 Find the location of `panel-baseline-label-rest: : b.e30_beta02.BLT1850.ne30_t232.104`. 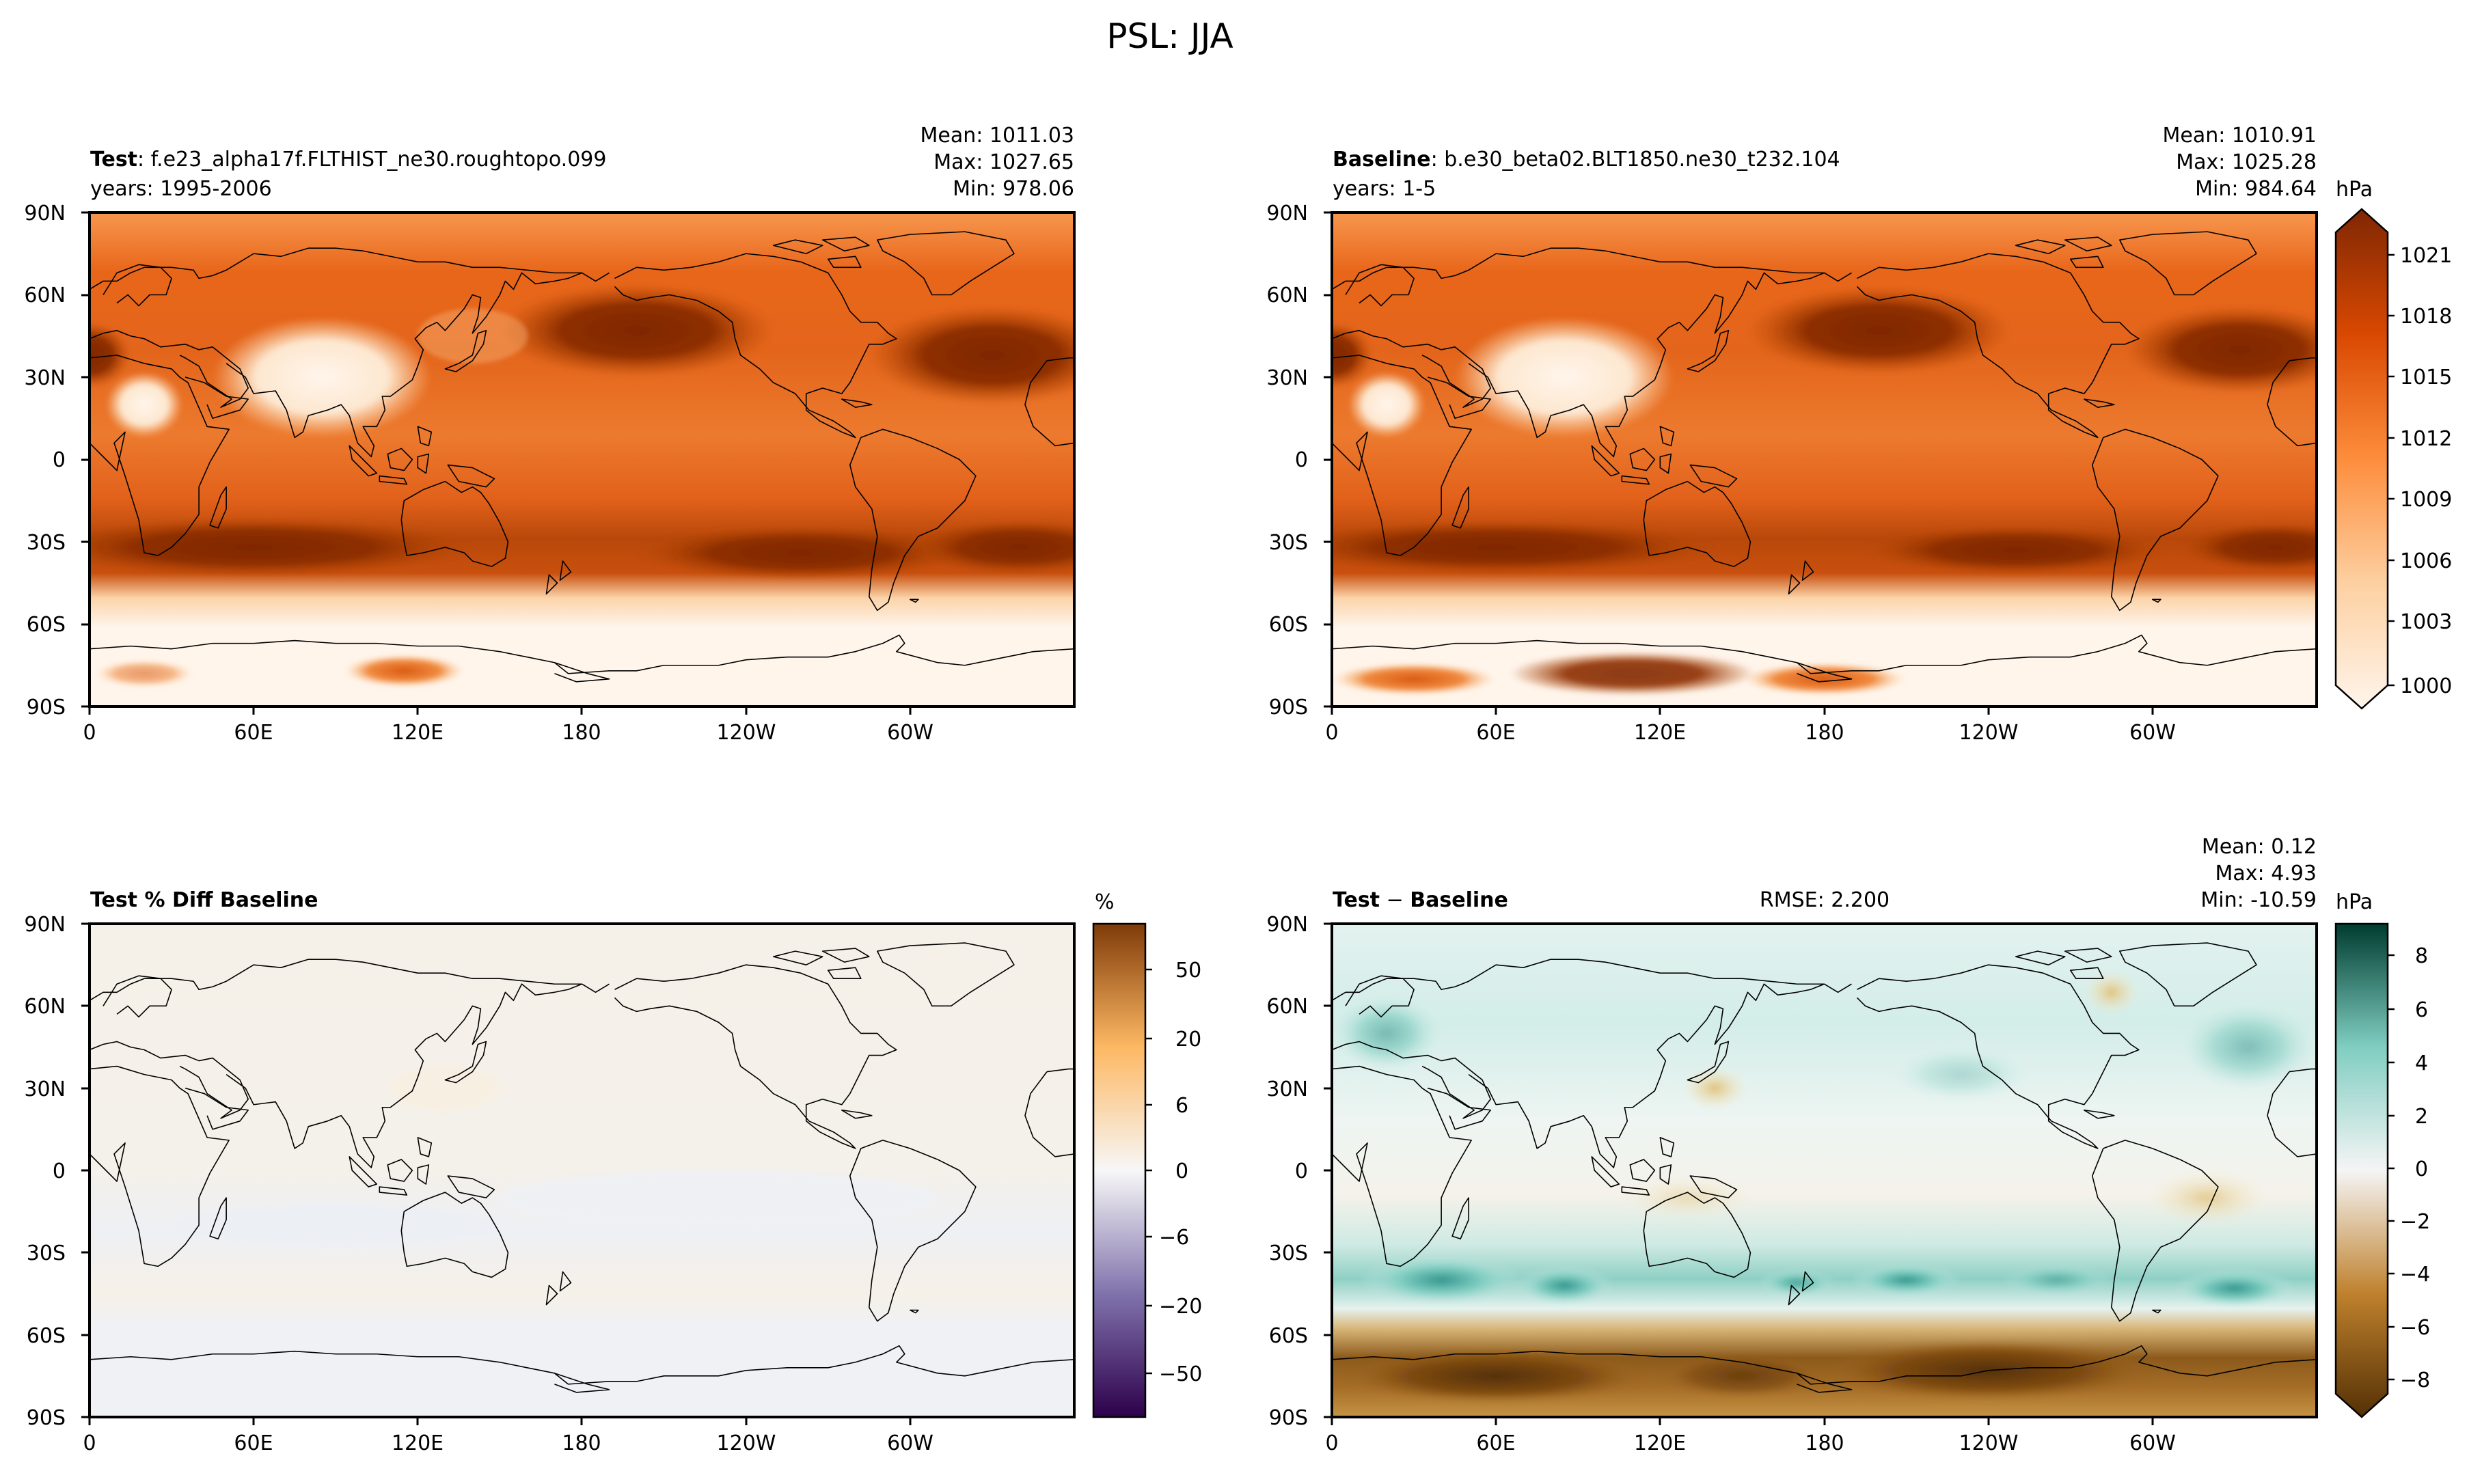

panel-baseline-label-rest: : b.e30_beta02.BLT1850.ne30_t232.104 is located at coordinates (1635, 160).